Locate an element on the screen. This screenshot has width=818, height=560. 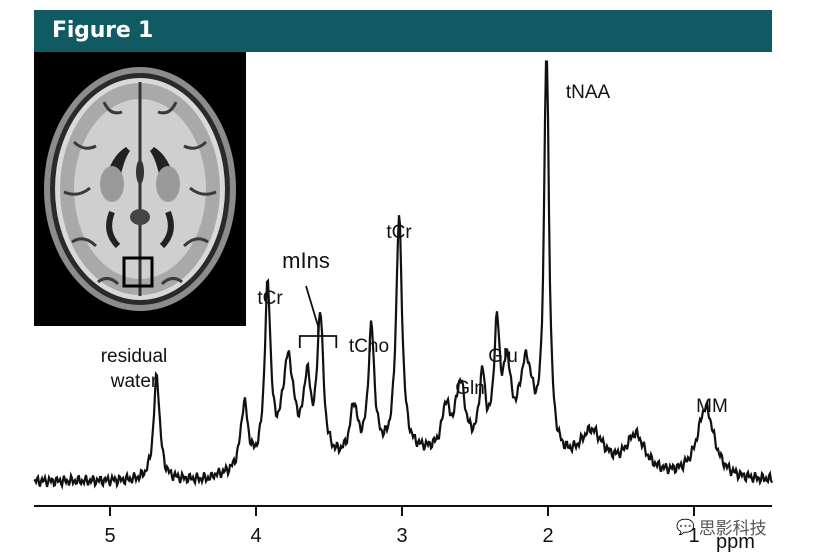
peak-label: Glu is located at coordinates (503, 356).